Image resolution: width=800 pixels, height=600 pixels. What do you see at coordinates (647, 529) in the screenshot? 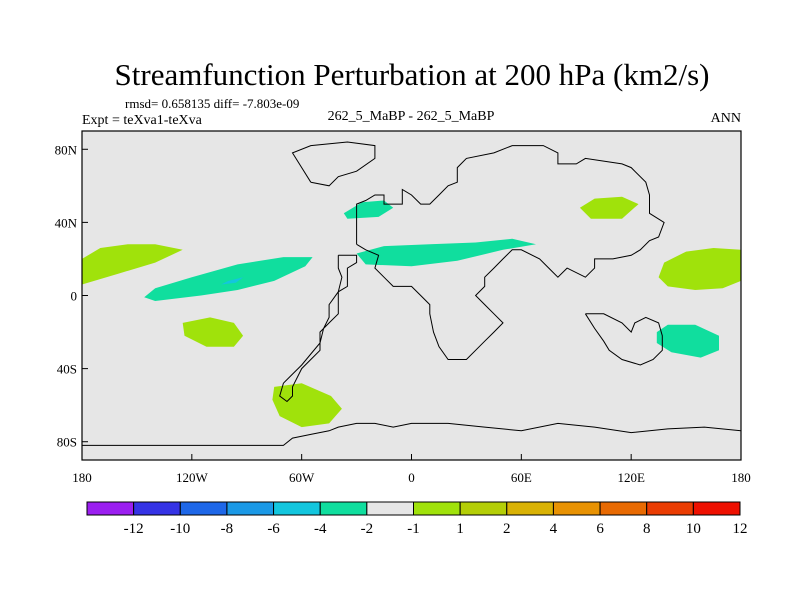
I see `colorbar-label: 8` at bounding box center [647, 529].